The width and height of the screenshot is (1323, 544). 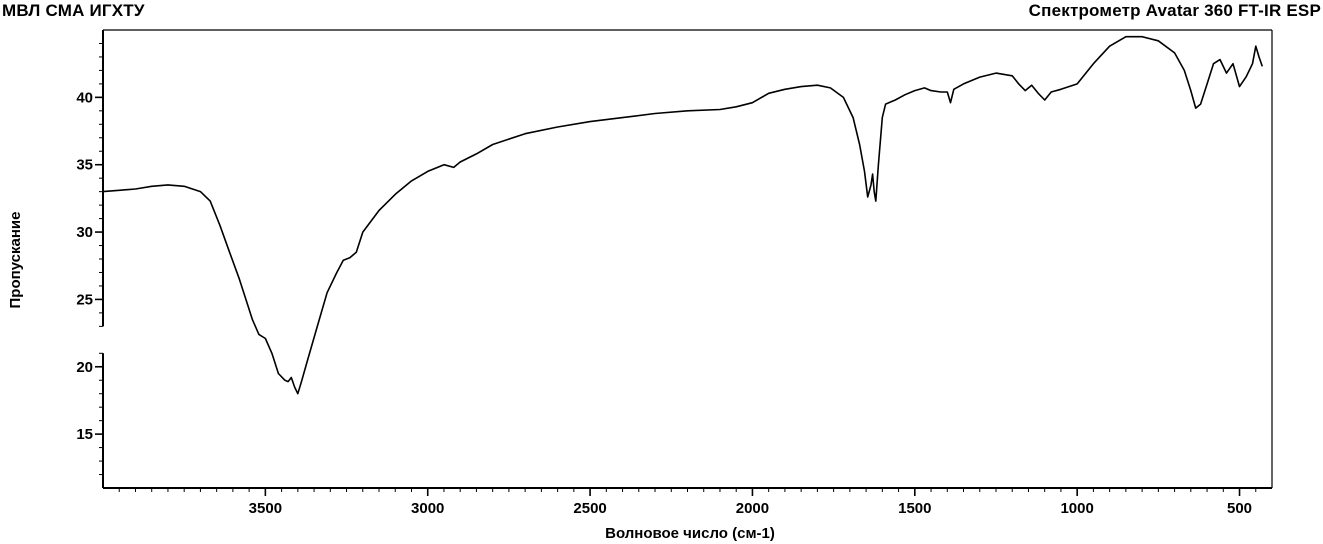 I want to click on header-lab-name: МВЛ СМА ИГХТУ, so click(x=73, y=10).